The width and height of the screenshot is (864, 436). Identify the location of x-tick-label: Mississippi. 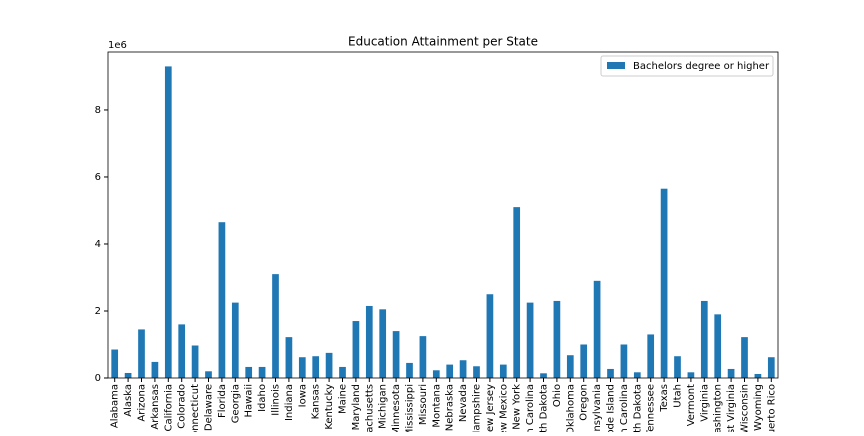
(410, 408).